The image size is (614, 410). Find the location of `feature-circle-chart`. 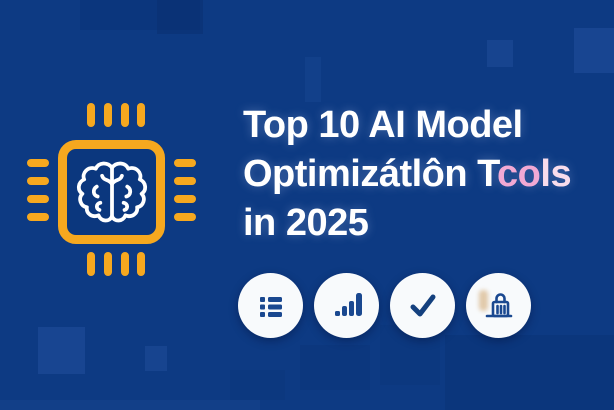

feature-circle-chart is located at coordinates (346, 305).